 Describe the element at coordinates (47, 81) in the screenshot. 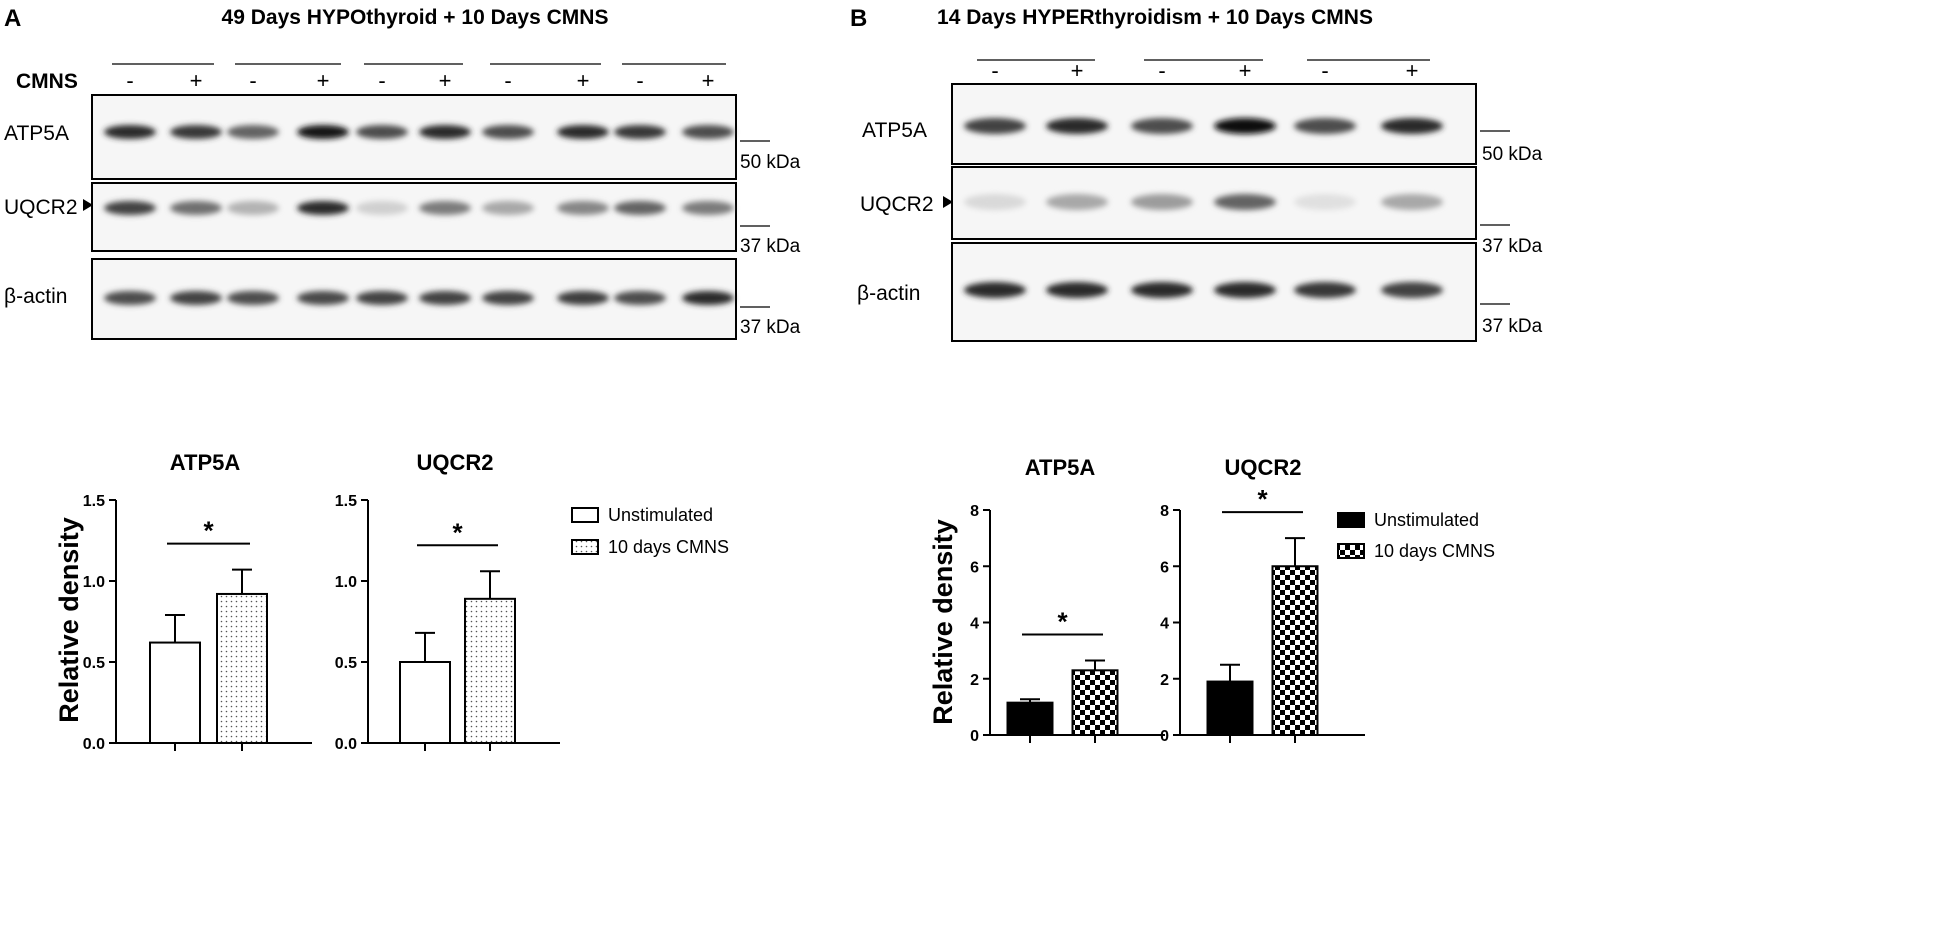

I see `cmns-row-label: CMNS` at that location.